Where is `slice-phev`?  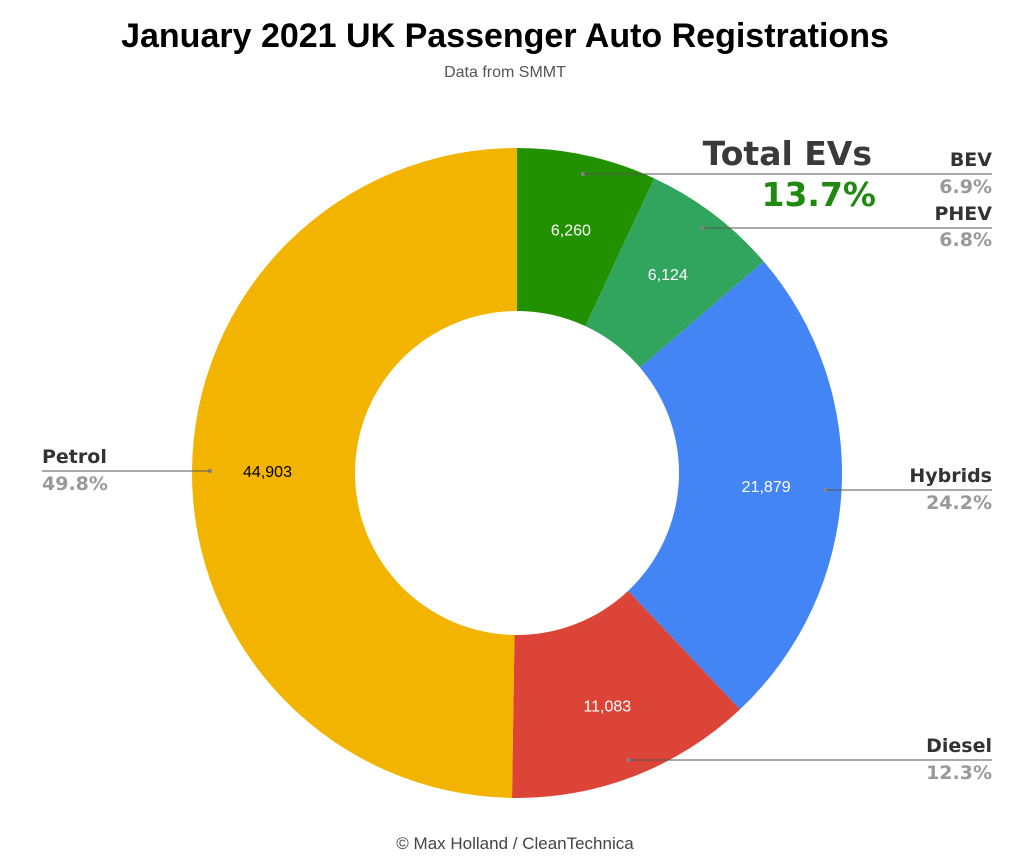
slice-phev is located at coordinates (674, 273).